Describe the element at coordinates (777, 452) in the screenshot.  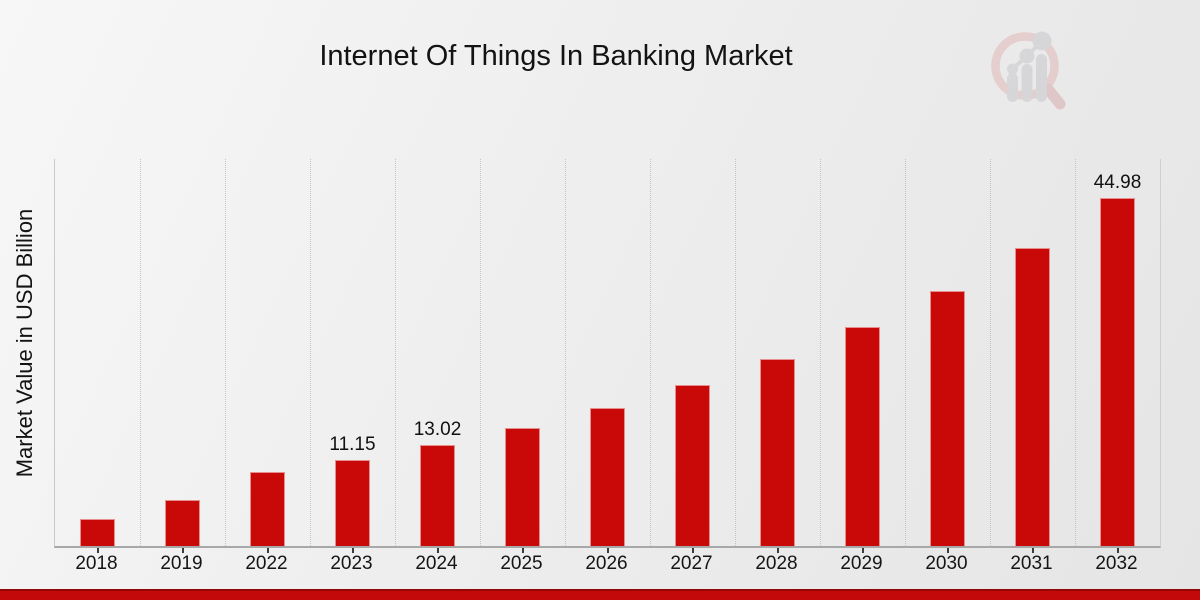
I see `bar-2028` at that location.